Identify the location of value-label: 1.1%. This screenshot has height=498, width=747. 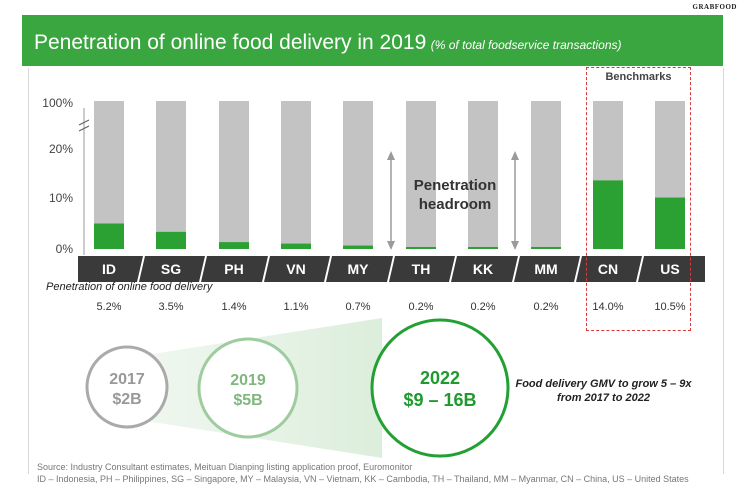
(295, 307).